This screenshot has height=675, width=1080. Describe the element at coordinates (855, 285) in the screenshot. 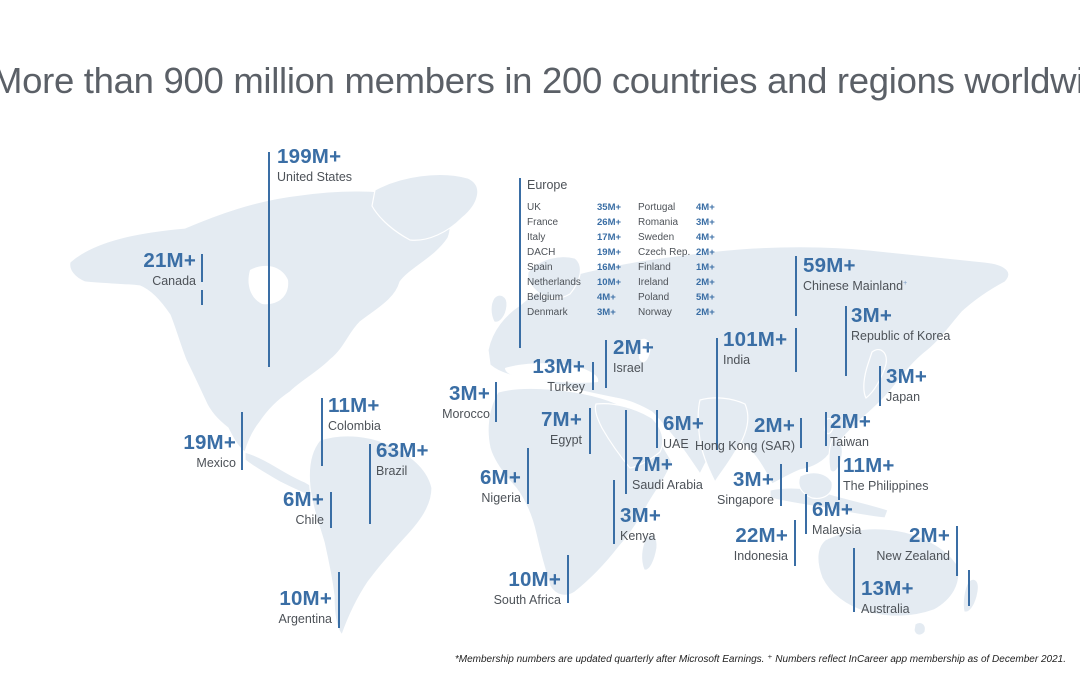

I see `stat-label: Chinese Mainland+` at that location.